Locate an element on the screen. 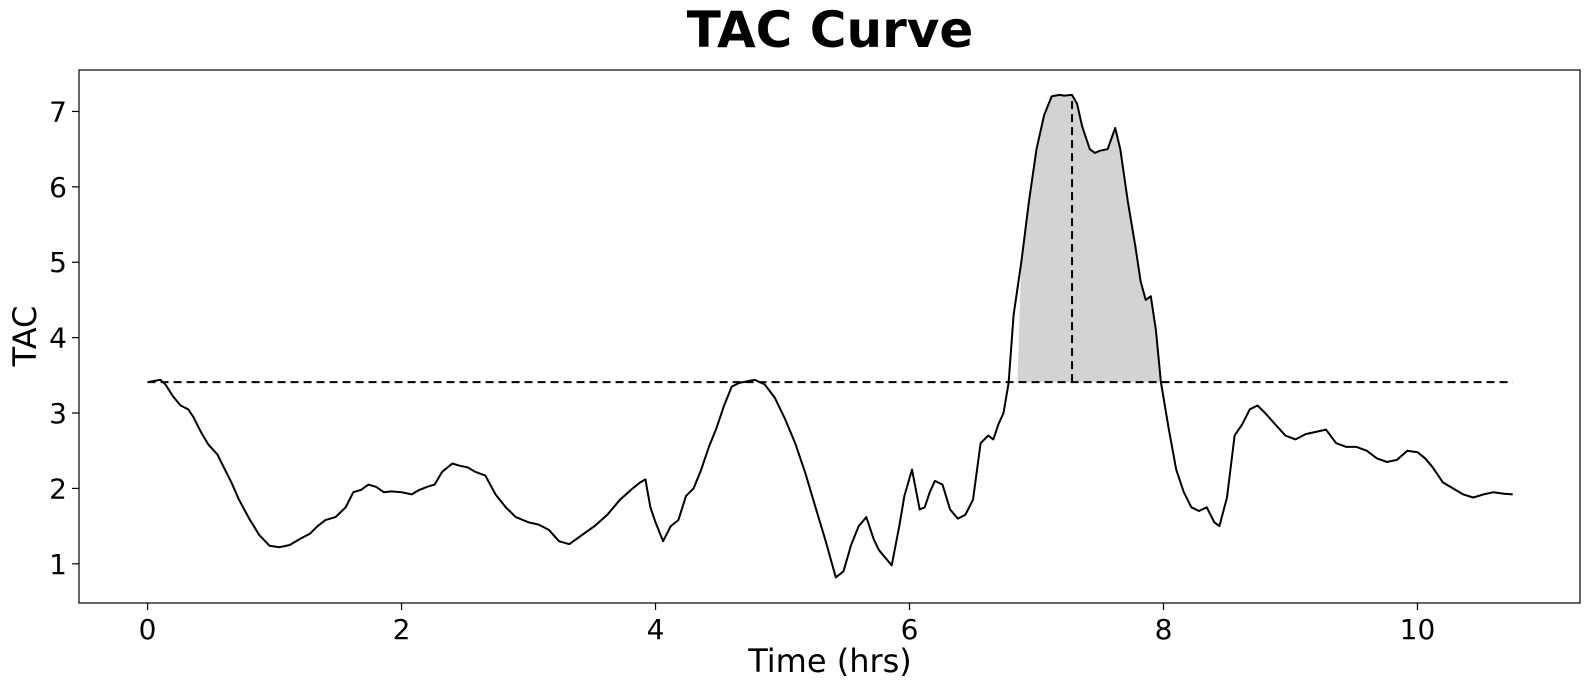 The height and width of the screenshot is (690, 1590). shaded-area is located at coordinates (1089, 238).